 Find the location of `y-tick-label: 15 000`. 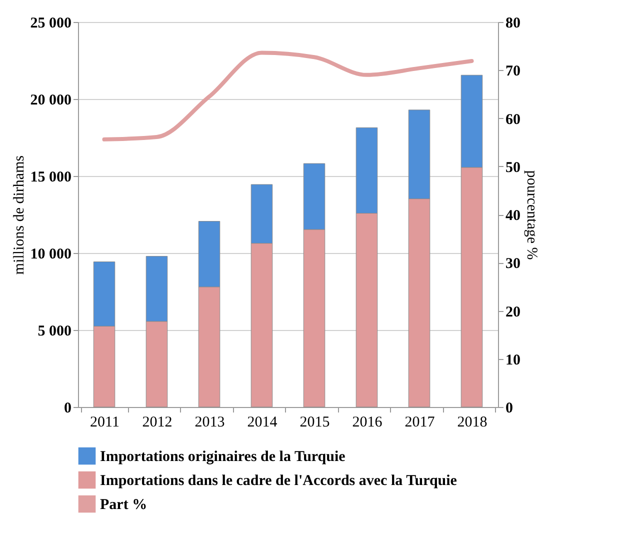

y-tick-label: 15 000 is located at coordinates (51, 178).